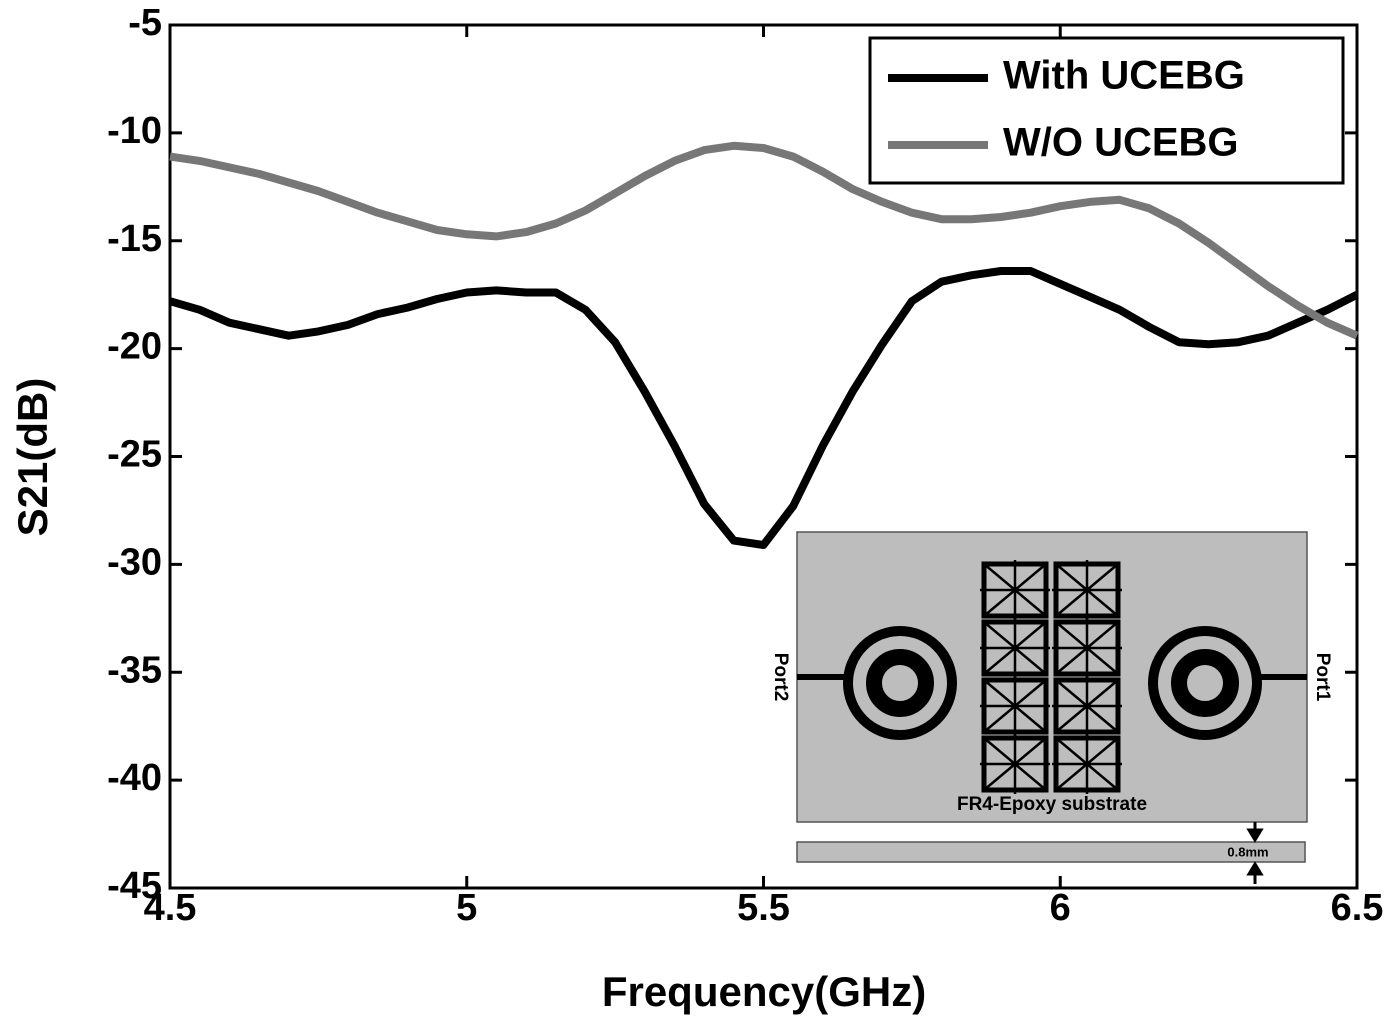 Image resolution: width=1400 pixels, height=1026 pixels. I want to click on y-tick-label: -30, so click(134, 562).